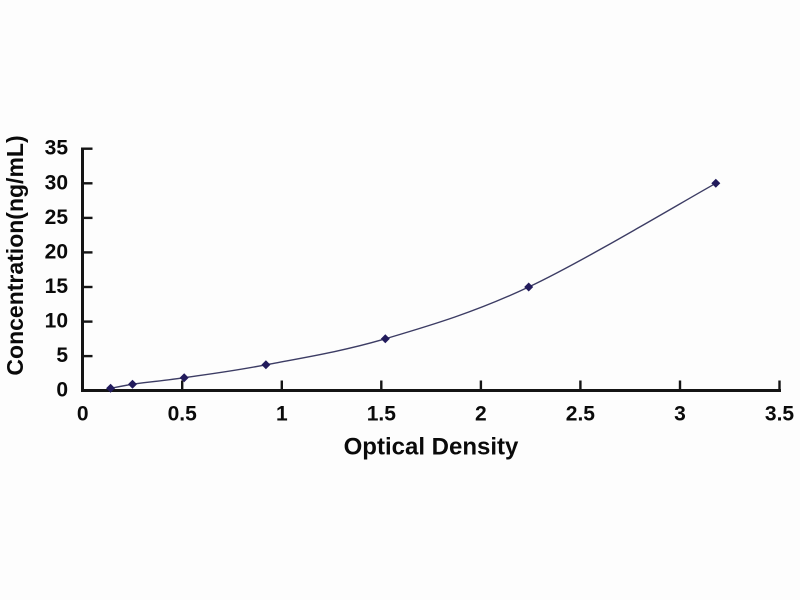 Image resolution: width=800 pixels, height=600 pixels. Describe the element at coordinates (680, 414) in the screenshot. I see `svg-text: 3` at that location.